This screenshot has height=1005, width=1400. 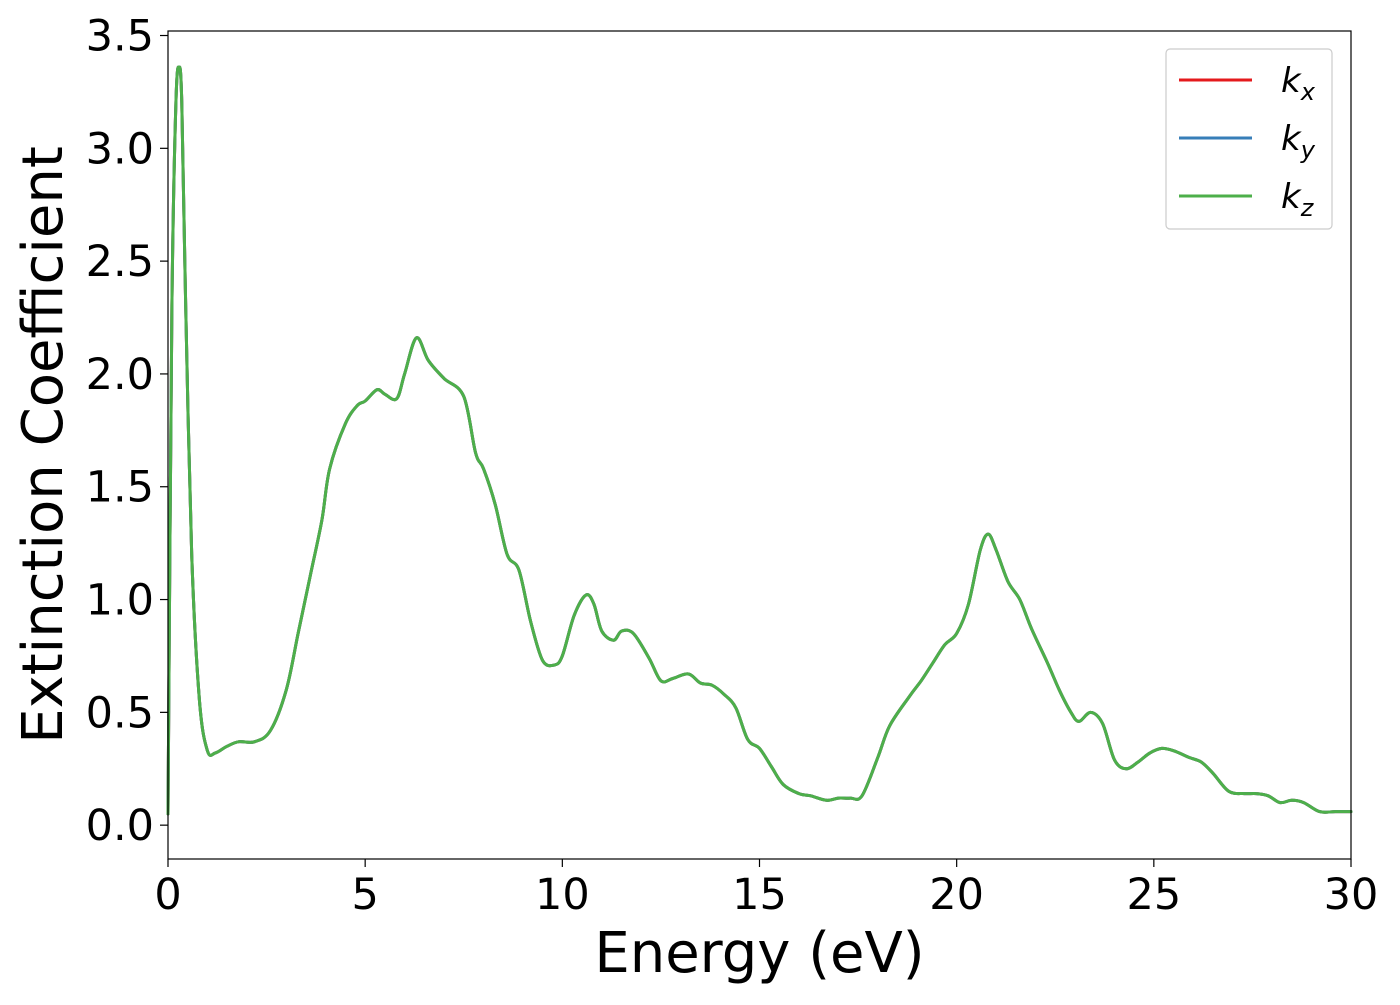 I want to click on legend-subscript: y, so click(x=1308, y=150).